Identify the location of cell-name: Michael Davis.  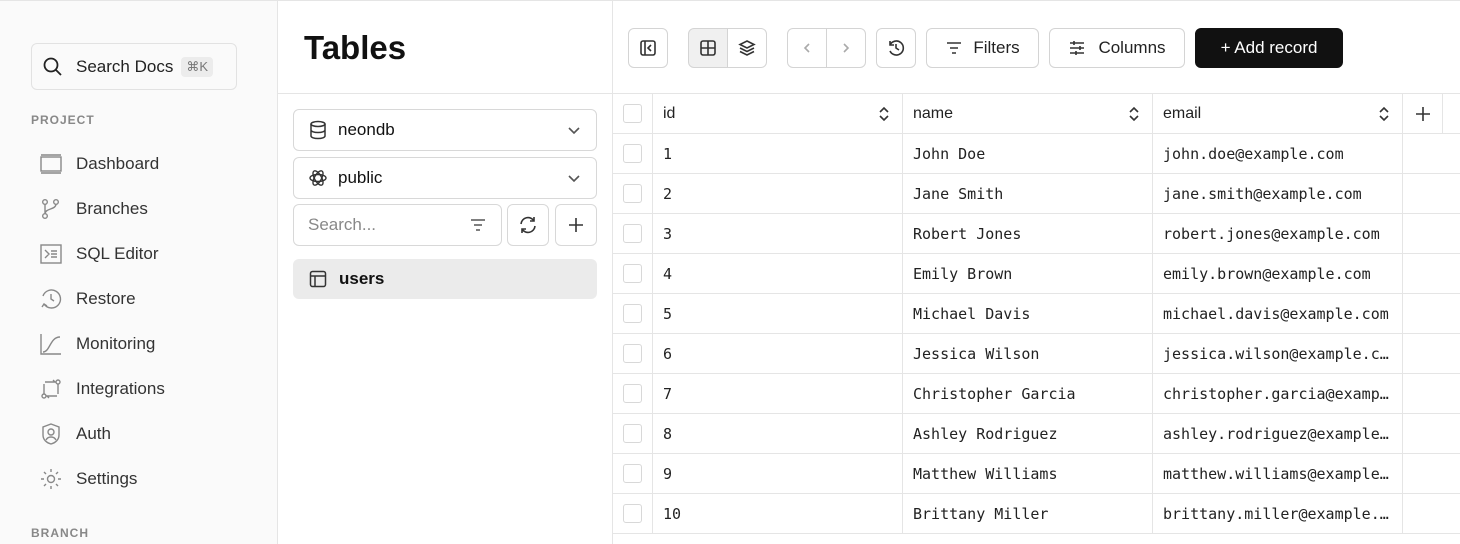
(1028, 313).